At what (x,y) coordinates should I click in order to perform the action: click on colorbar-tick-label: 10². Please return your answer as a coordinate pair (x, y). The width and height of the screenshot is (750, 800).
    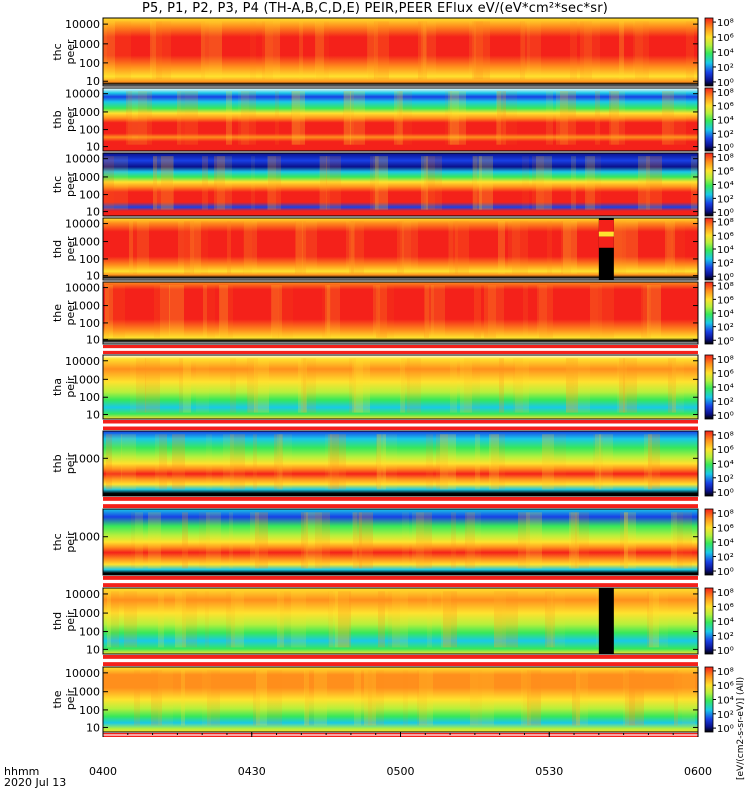
    Looking at the image, I should click on (725, 68).